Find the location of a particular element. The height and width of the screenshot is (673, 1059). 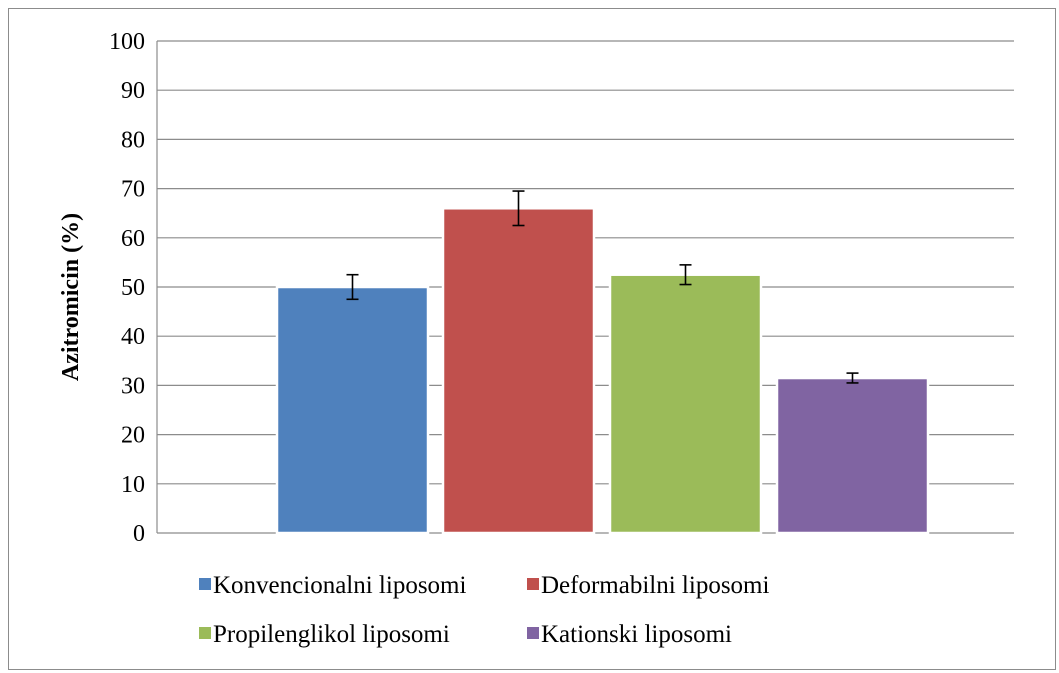

y-tick-label: 0 is located at coordinates (139, 534).